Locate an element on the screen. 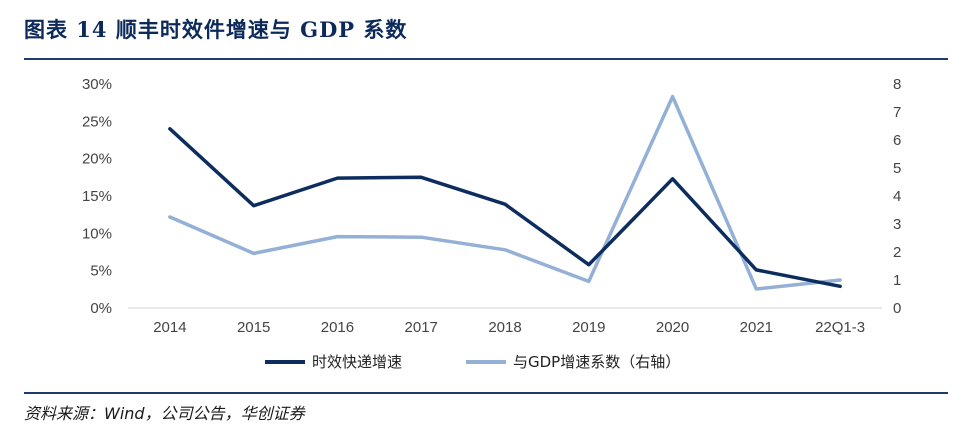 This screenshot has height=444, width=972. legend-label-1: 时效快递增速 is located at coordinates (357, 362).